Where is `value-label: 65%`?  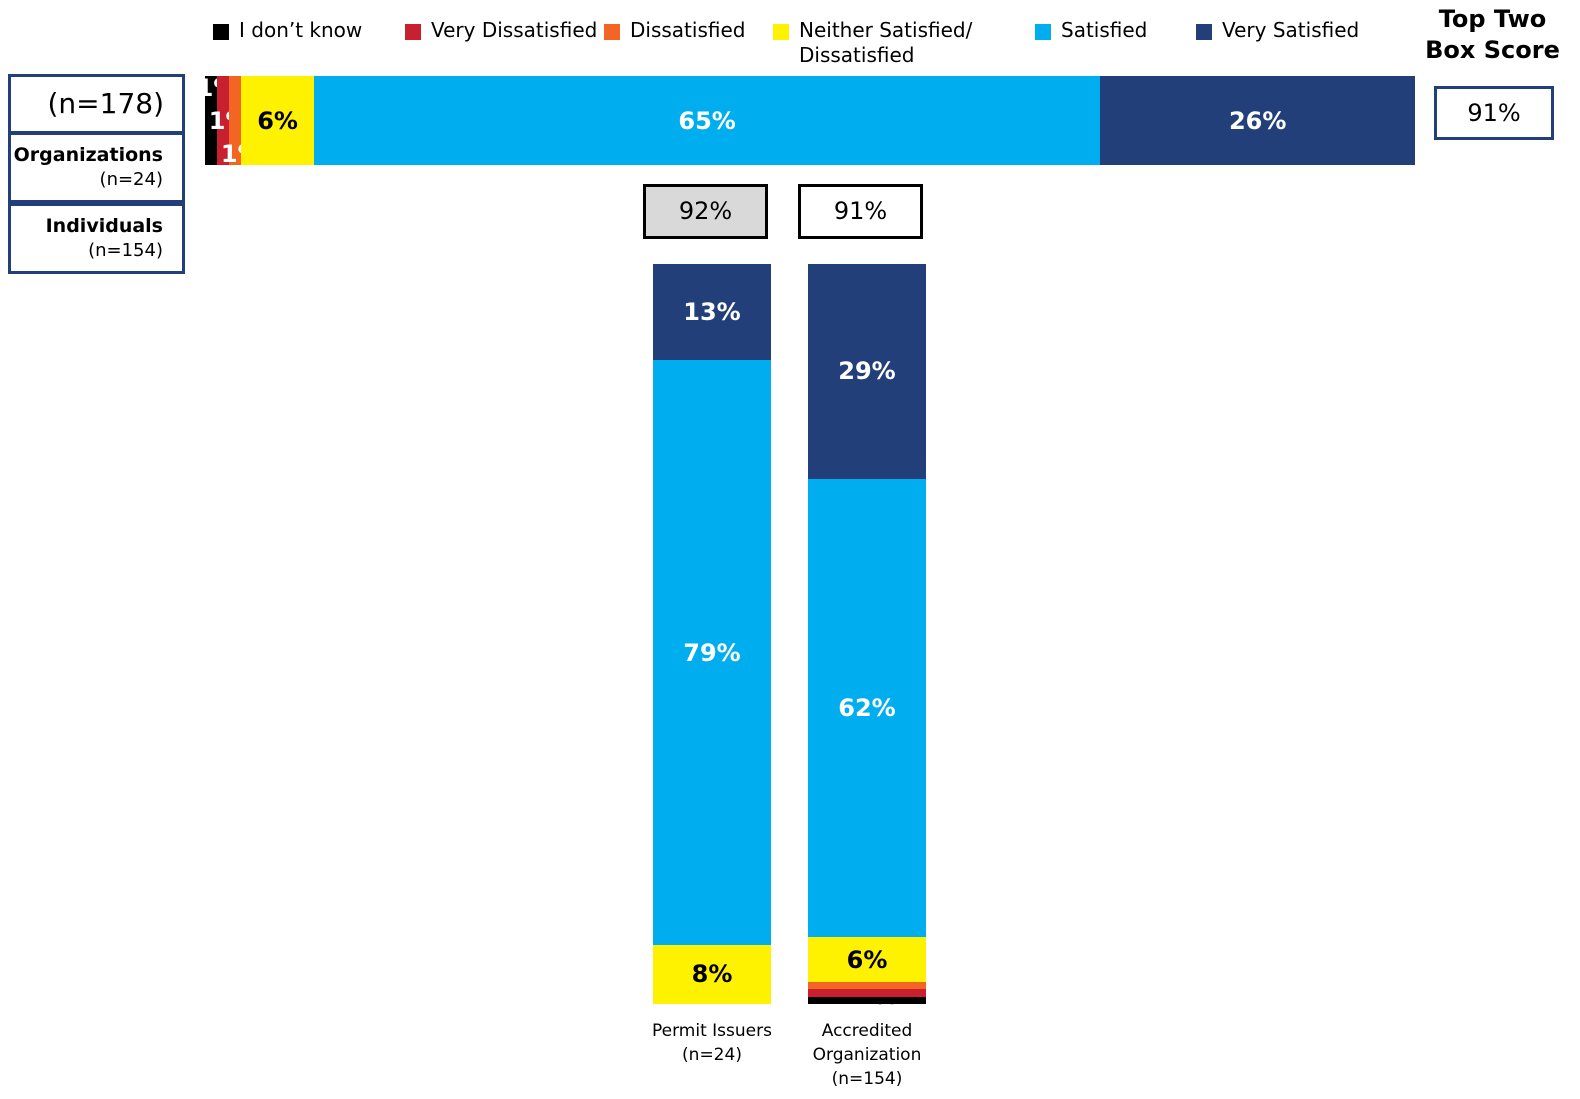
value-label: 65% is located at coordinates (707, 120).